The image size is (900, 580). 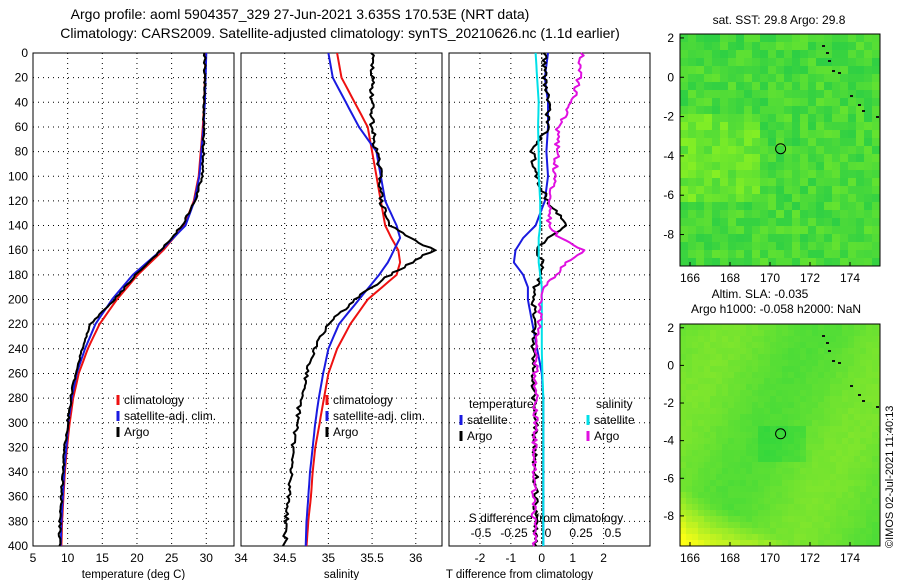 What do you see at coordinates (18, 275) in the screenshot?
I see `depth-tick-label: 180` at bounding box center [18, 275].